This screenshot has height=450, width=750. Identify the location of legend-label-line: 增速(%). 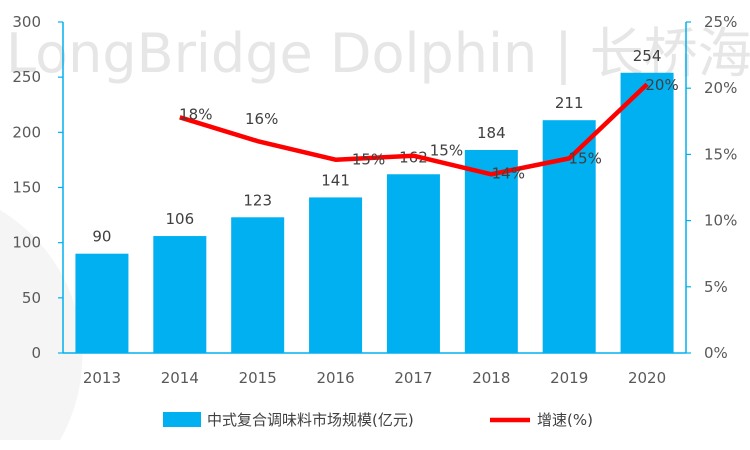
(565, 420).